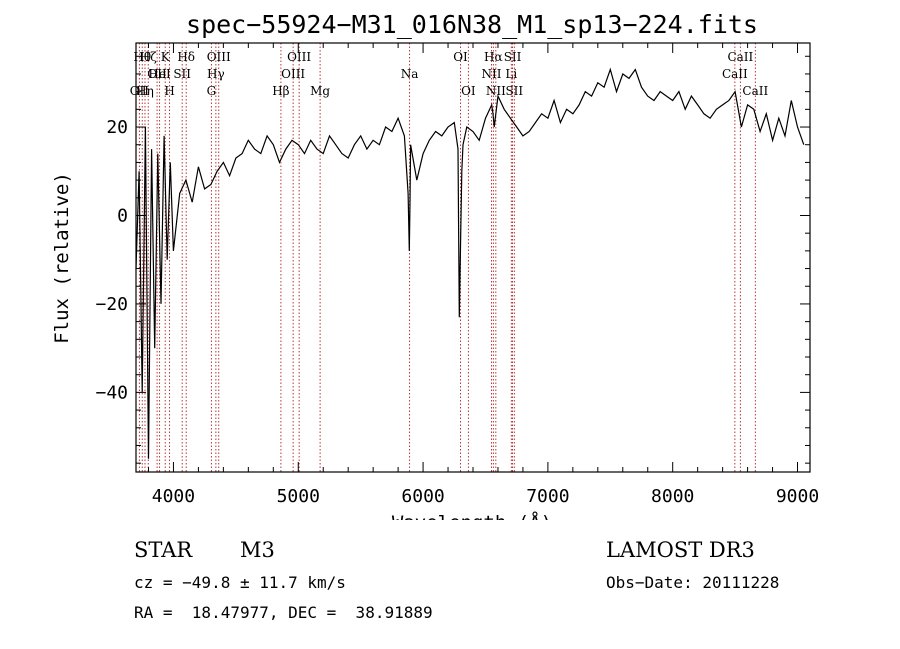 This screenshot has height=649, width=900. I want to click on spectral-line-label: Hθ, so click(142, 57).